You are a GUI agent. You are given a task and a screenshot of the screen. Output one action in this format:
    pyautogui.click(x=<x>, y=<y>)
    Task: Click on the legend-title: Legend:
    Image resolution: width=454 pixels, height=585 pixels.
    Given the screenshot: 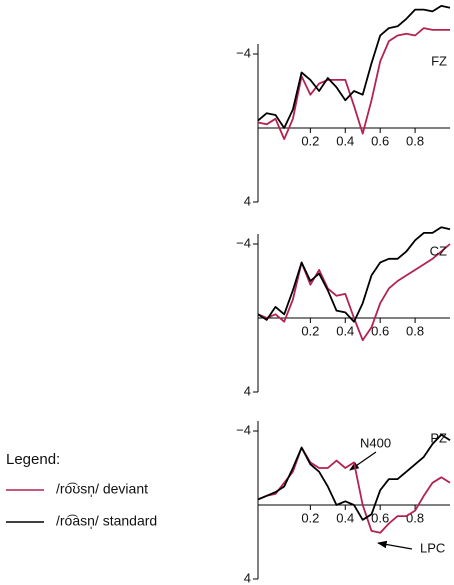 What is the action you would take?
    pyautogui.click(x=33, y=459)
    